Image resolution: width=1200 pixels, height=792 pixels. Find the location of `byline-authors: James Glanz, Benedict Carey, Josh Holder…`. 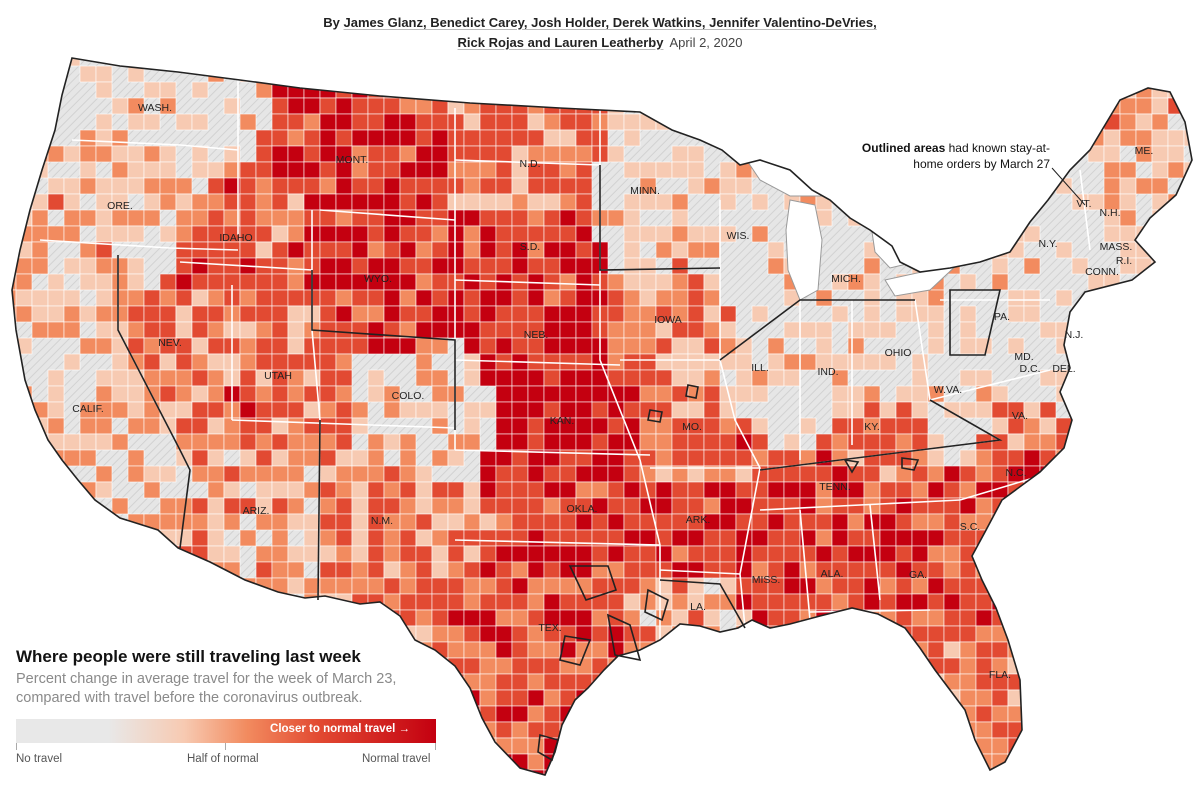

byline-authors: James Glanz, Benedict Carey, Josh Holder… is located at coordinates (610, 22).